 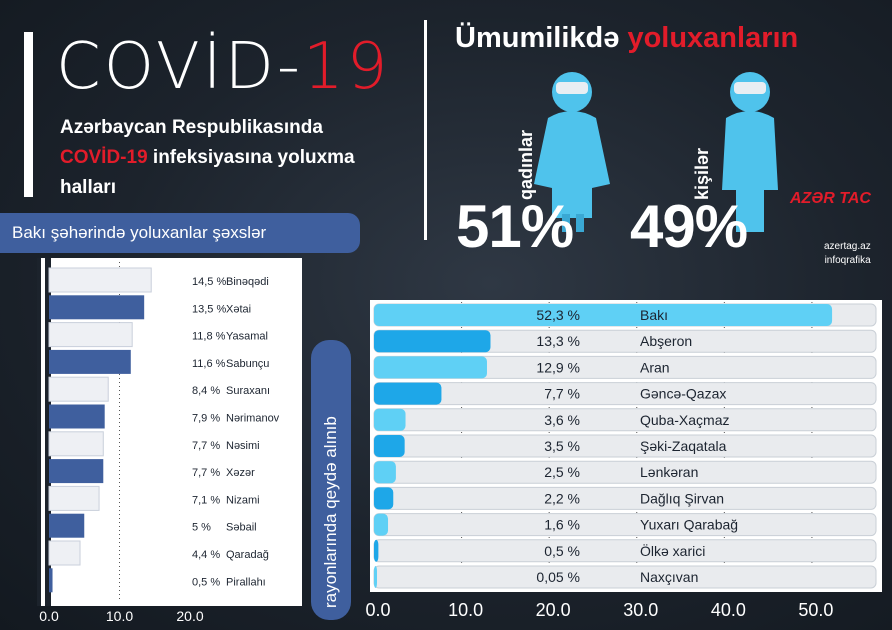 What do you see at coordinates (515, 226) in the screenshot?
I see `women-percent: 51%` at bounding box center [515, 226].